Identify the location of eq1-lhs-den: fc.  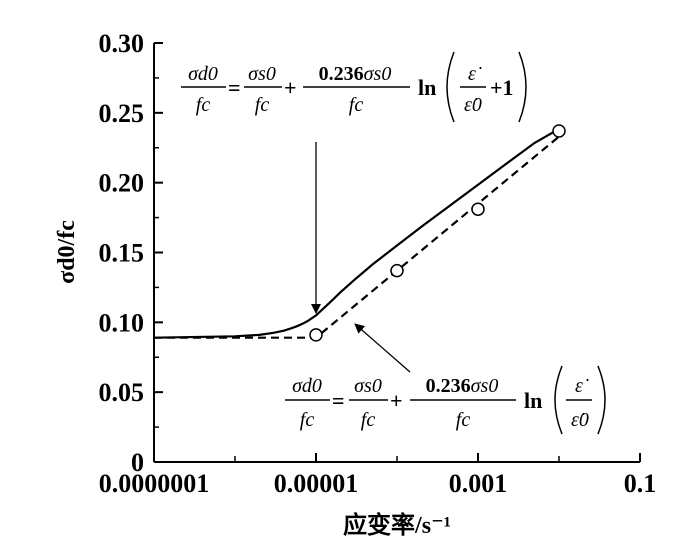
(203, 105).